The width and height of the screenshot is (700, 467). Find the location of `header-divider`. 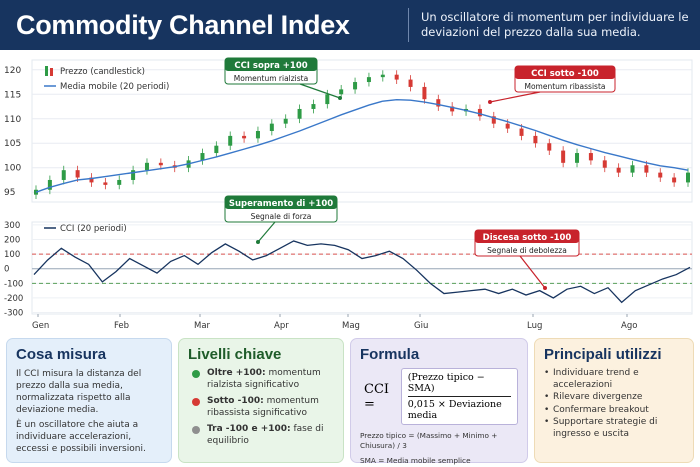

header-divider is located at coordinates (408, 25).